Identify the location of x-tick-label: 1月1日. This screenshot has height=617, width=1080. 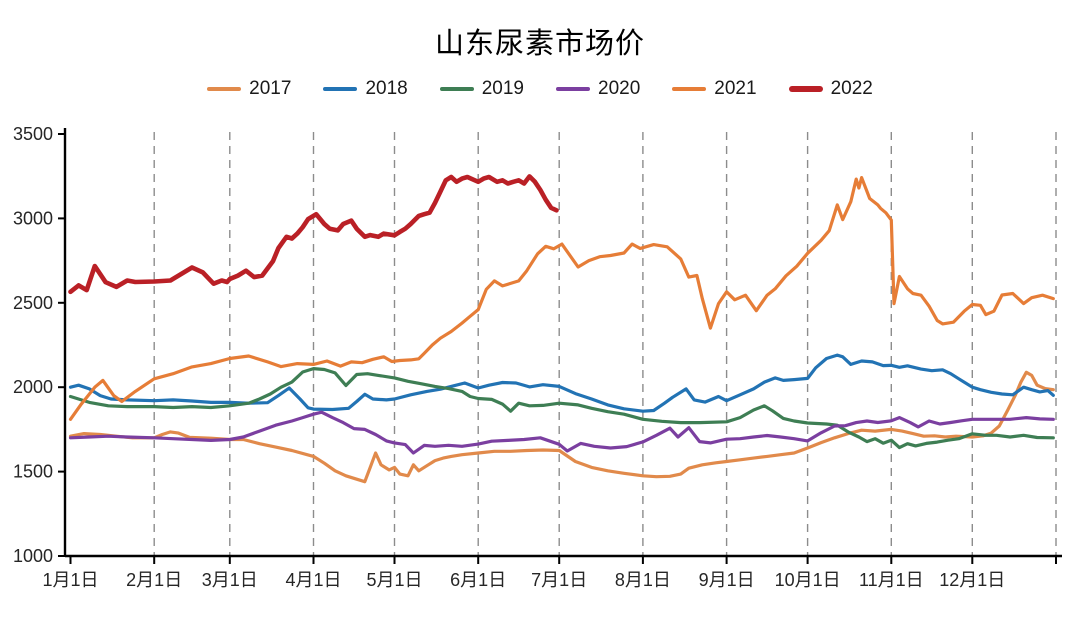
(70, 580).